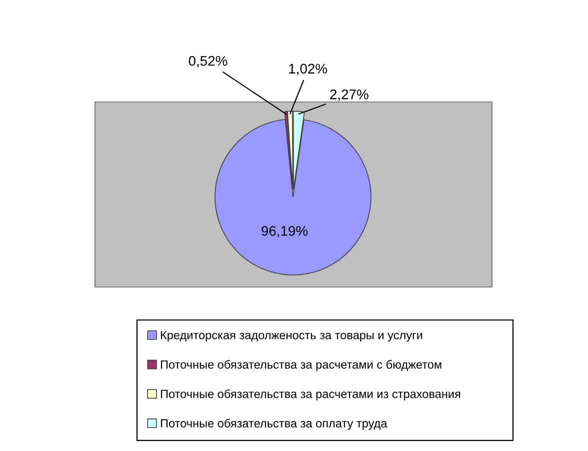  What do you see at coordinates (285, 232) in the screenshot?
I see `data-label: 96,19%` at bounding box center [285, 232].